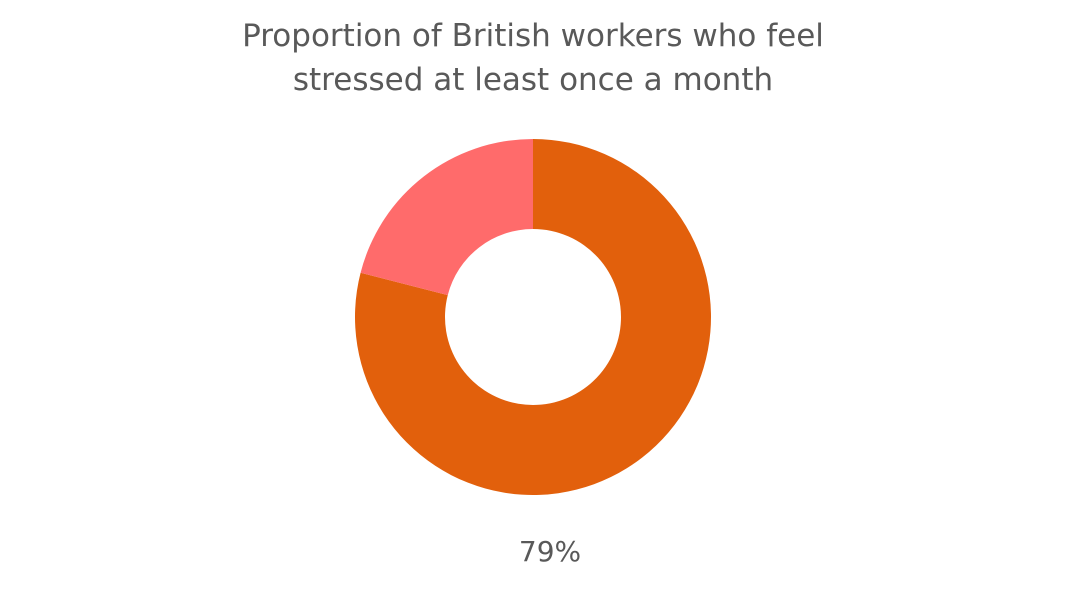 The height and width of the screenshot is (600, 1067). I want to click on donut-slice, so click(446, 217).